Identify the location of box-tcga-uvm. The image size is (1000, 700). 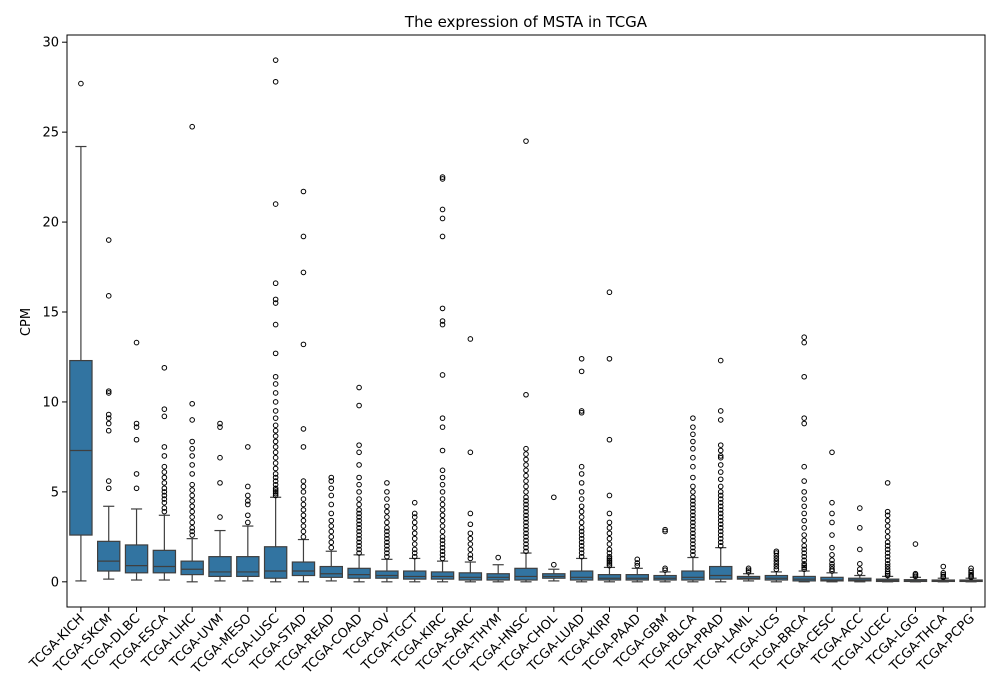
(220, 501).